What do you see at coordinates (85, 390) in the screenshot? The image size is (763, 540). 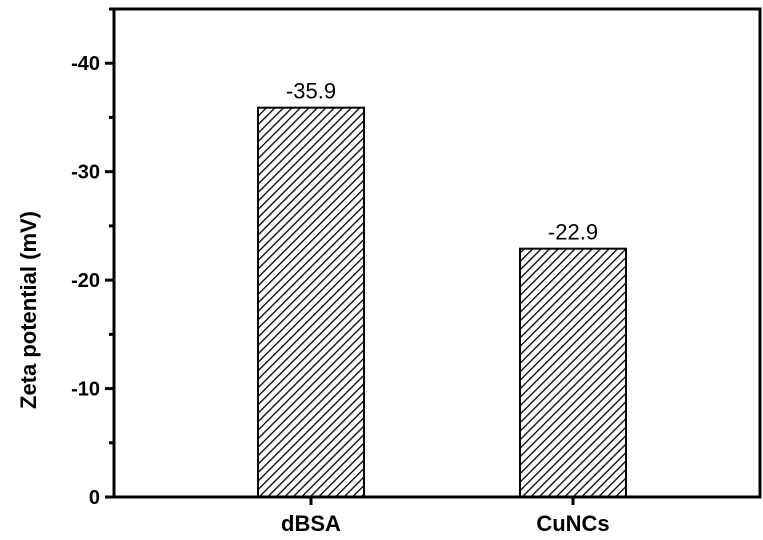 I see `y-tick-label: -10` at bounding box center [85, 390].